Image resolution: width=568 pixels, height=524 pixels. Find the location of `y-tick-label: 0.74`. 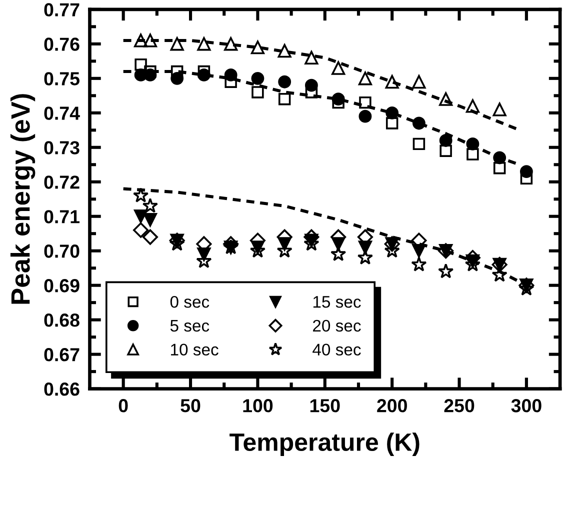

y-tick-label: 0.74 is located at coordinates (62, 113).